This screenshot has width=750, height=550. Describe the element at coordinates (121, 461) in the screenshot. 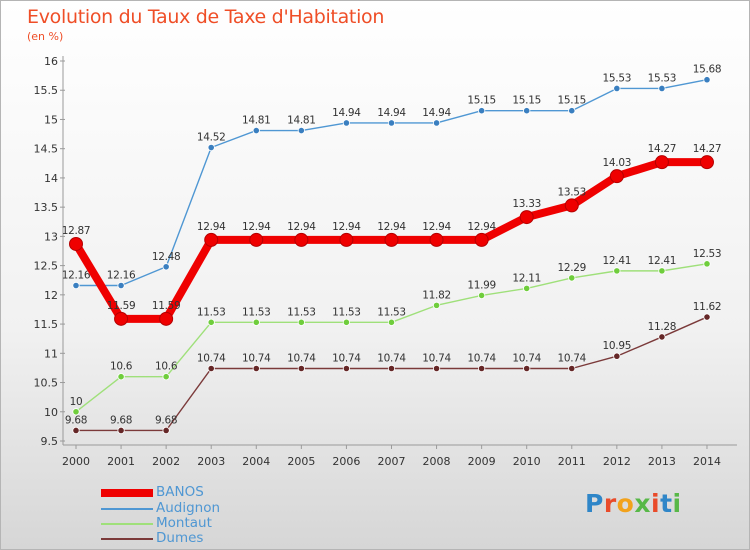

I see `x-tick-label: 2001` at that location.